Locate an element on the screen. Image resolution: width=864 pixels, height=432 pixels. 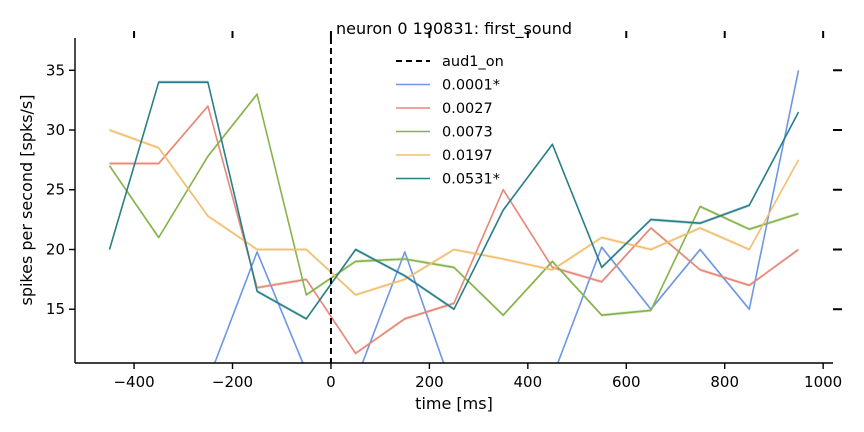
y-tick-label: 30 is located at coordinates (55, 130).